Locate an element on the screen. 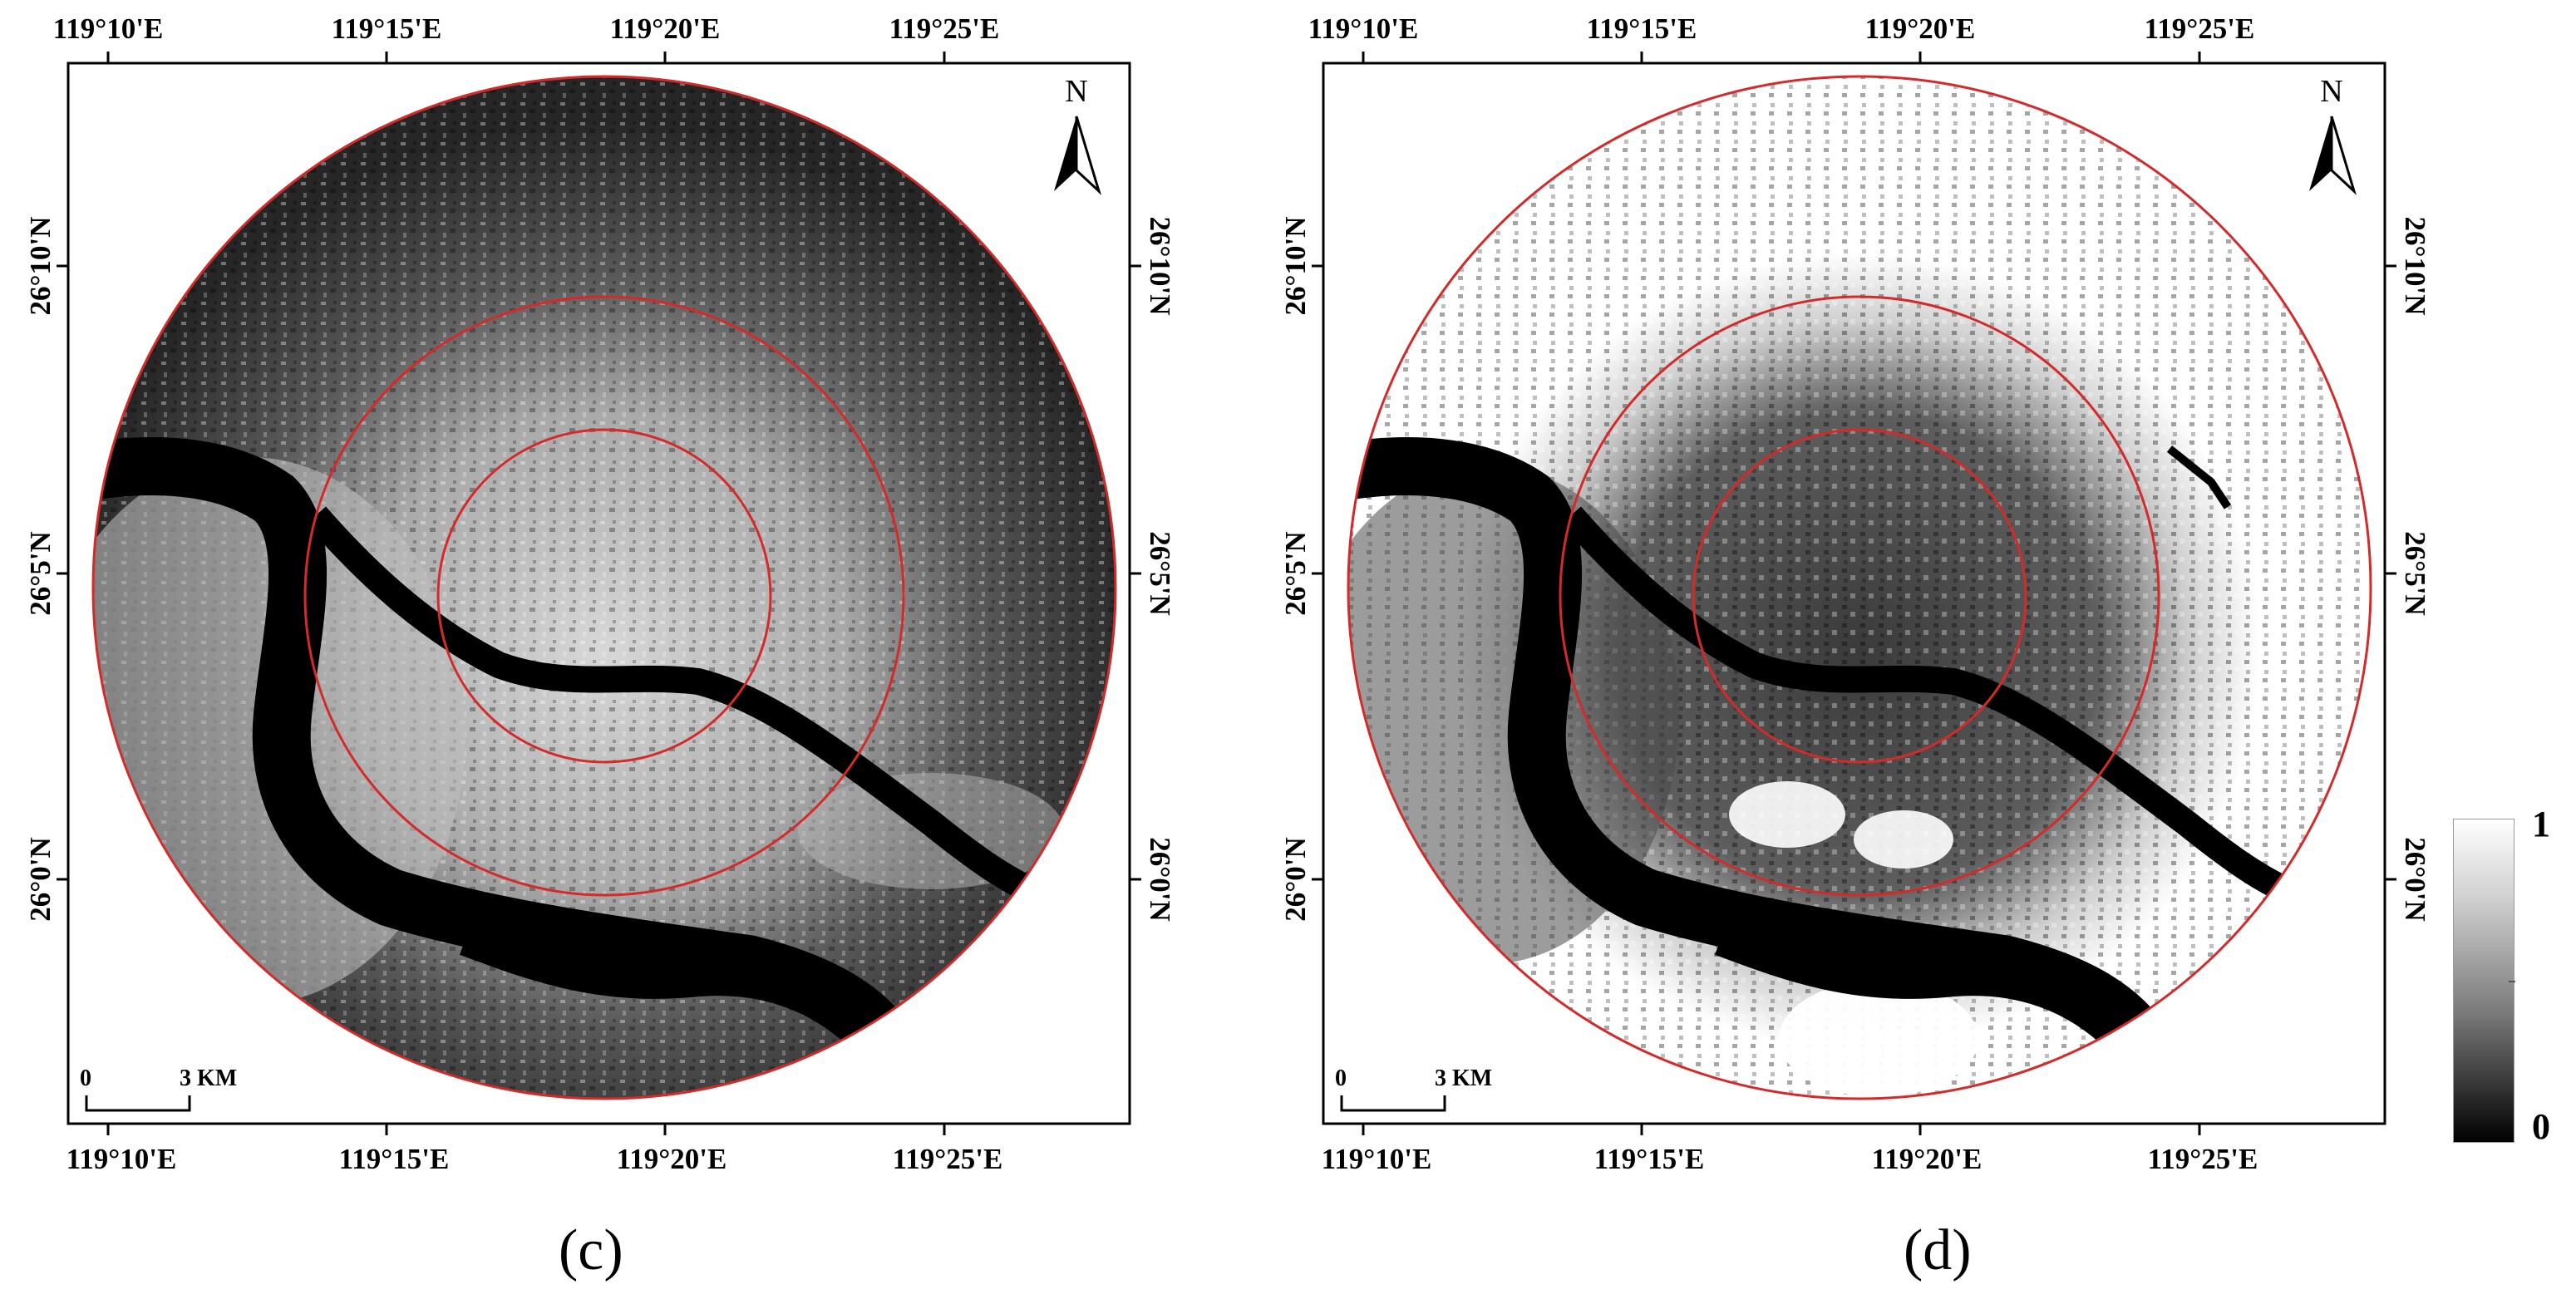 The image size is (2576, 1309). colorbar-max-label: 1 is located at coordinates (2541, 824).